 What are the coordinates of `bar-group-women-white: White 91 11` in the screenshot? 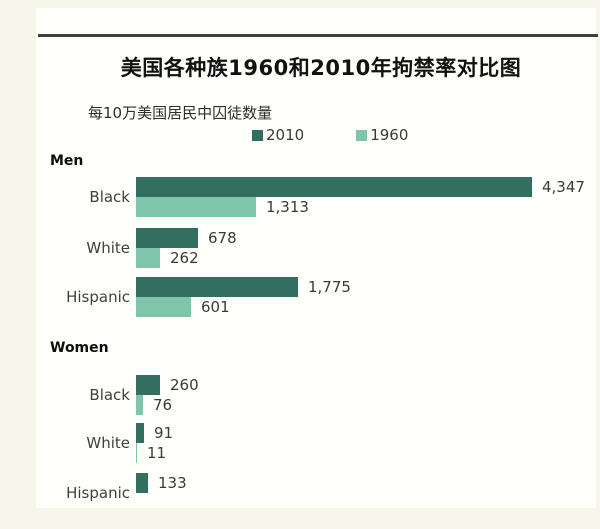 It's located at (316, 443).